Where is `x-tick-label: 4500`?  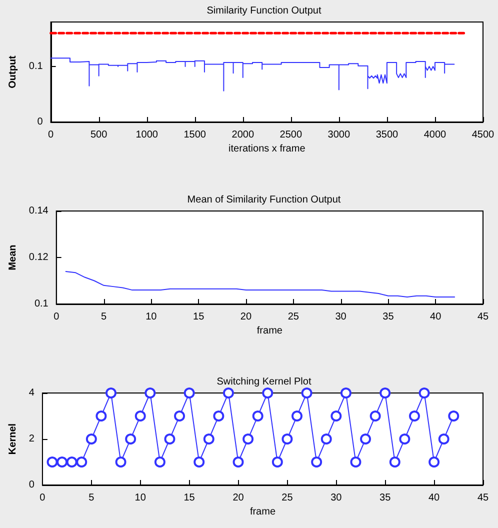 x-tick-label: 4500 is located at coordinates (483, 135).